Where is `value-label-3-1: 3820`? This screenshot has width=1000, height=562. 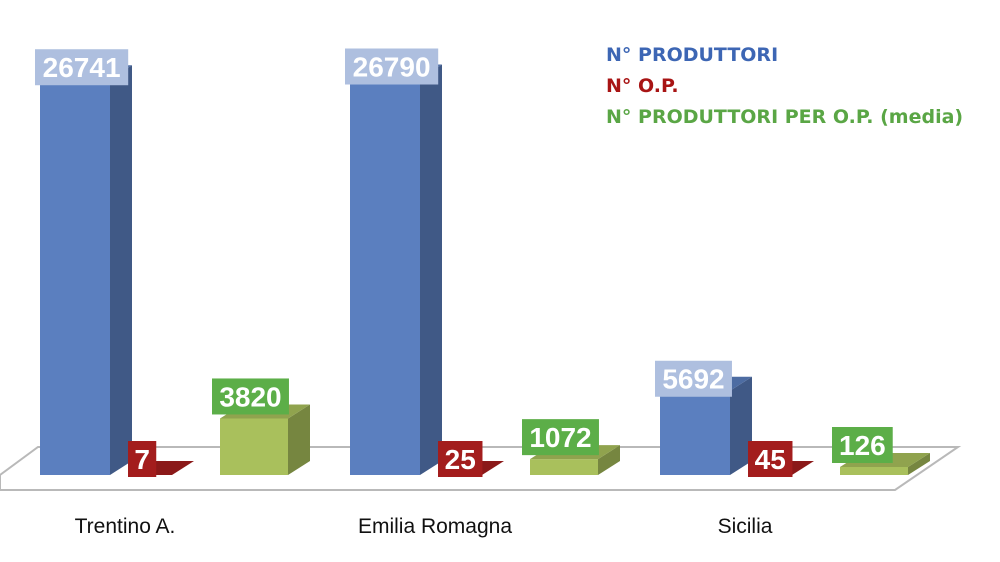
value-label-3-1: 3820 is located at coordinates (250, 396).